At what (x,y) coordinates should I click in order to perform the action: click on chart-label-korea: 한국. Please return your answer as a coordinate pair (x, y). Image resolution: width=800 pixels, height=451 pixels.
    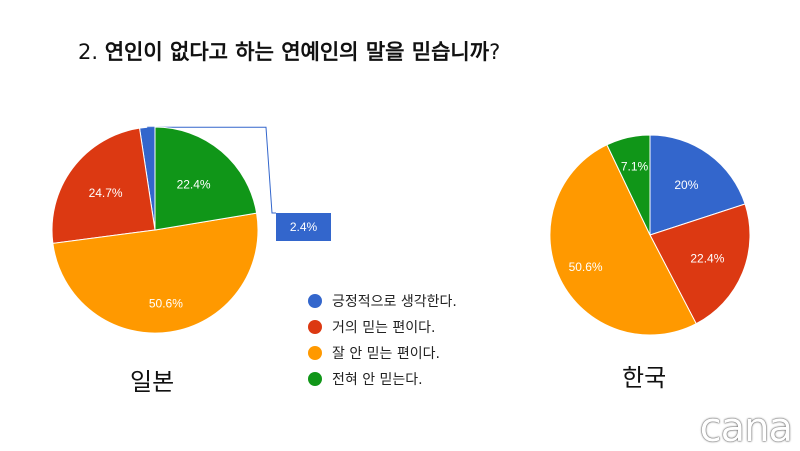
    Looking at the image, I should click on (644, 378).